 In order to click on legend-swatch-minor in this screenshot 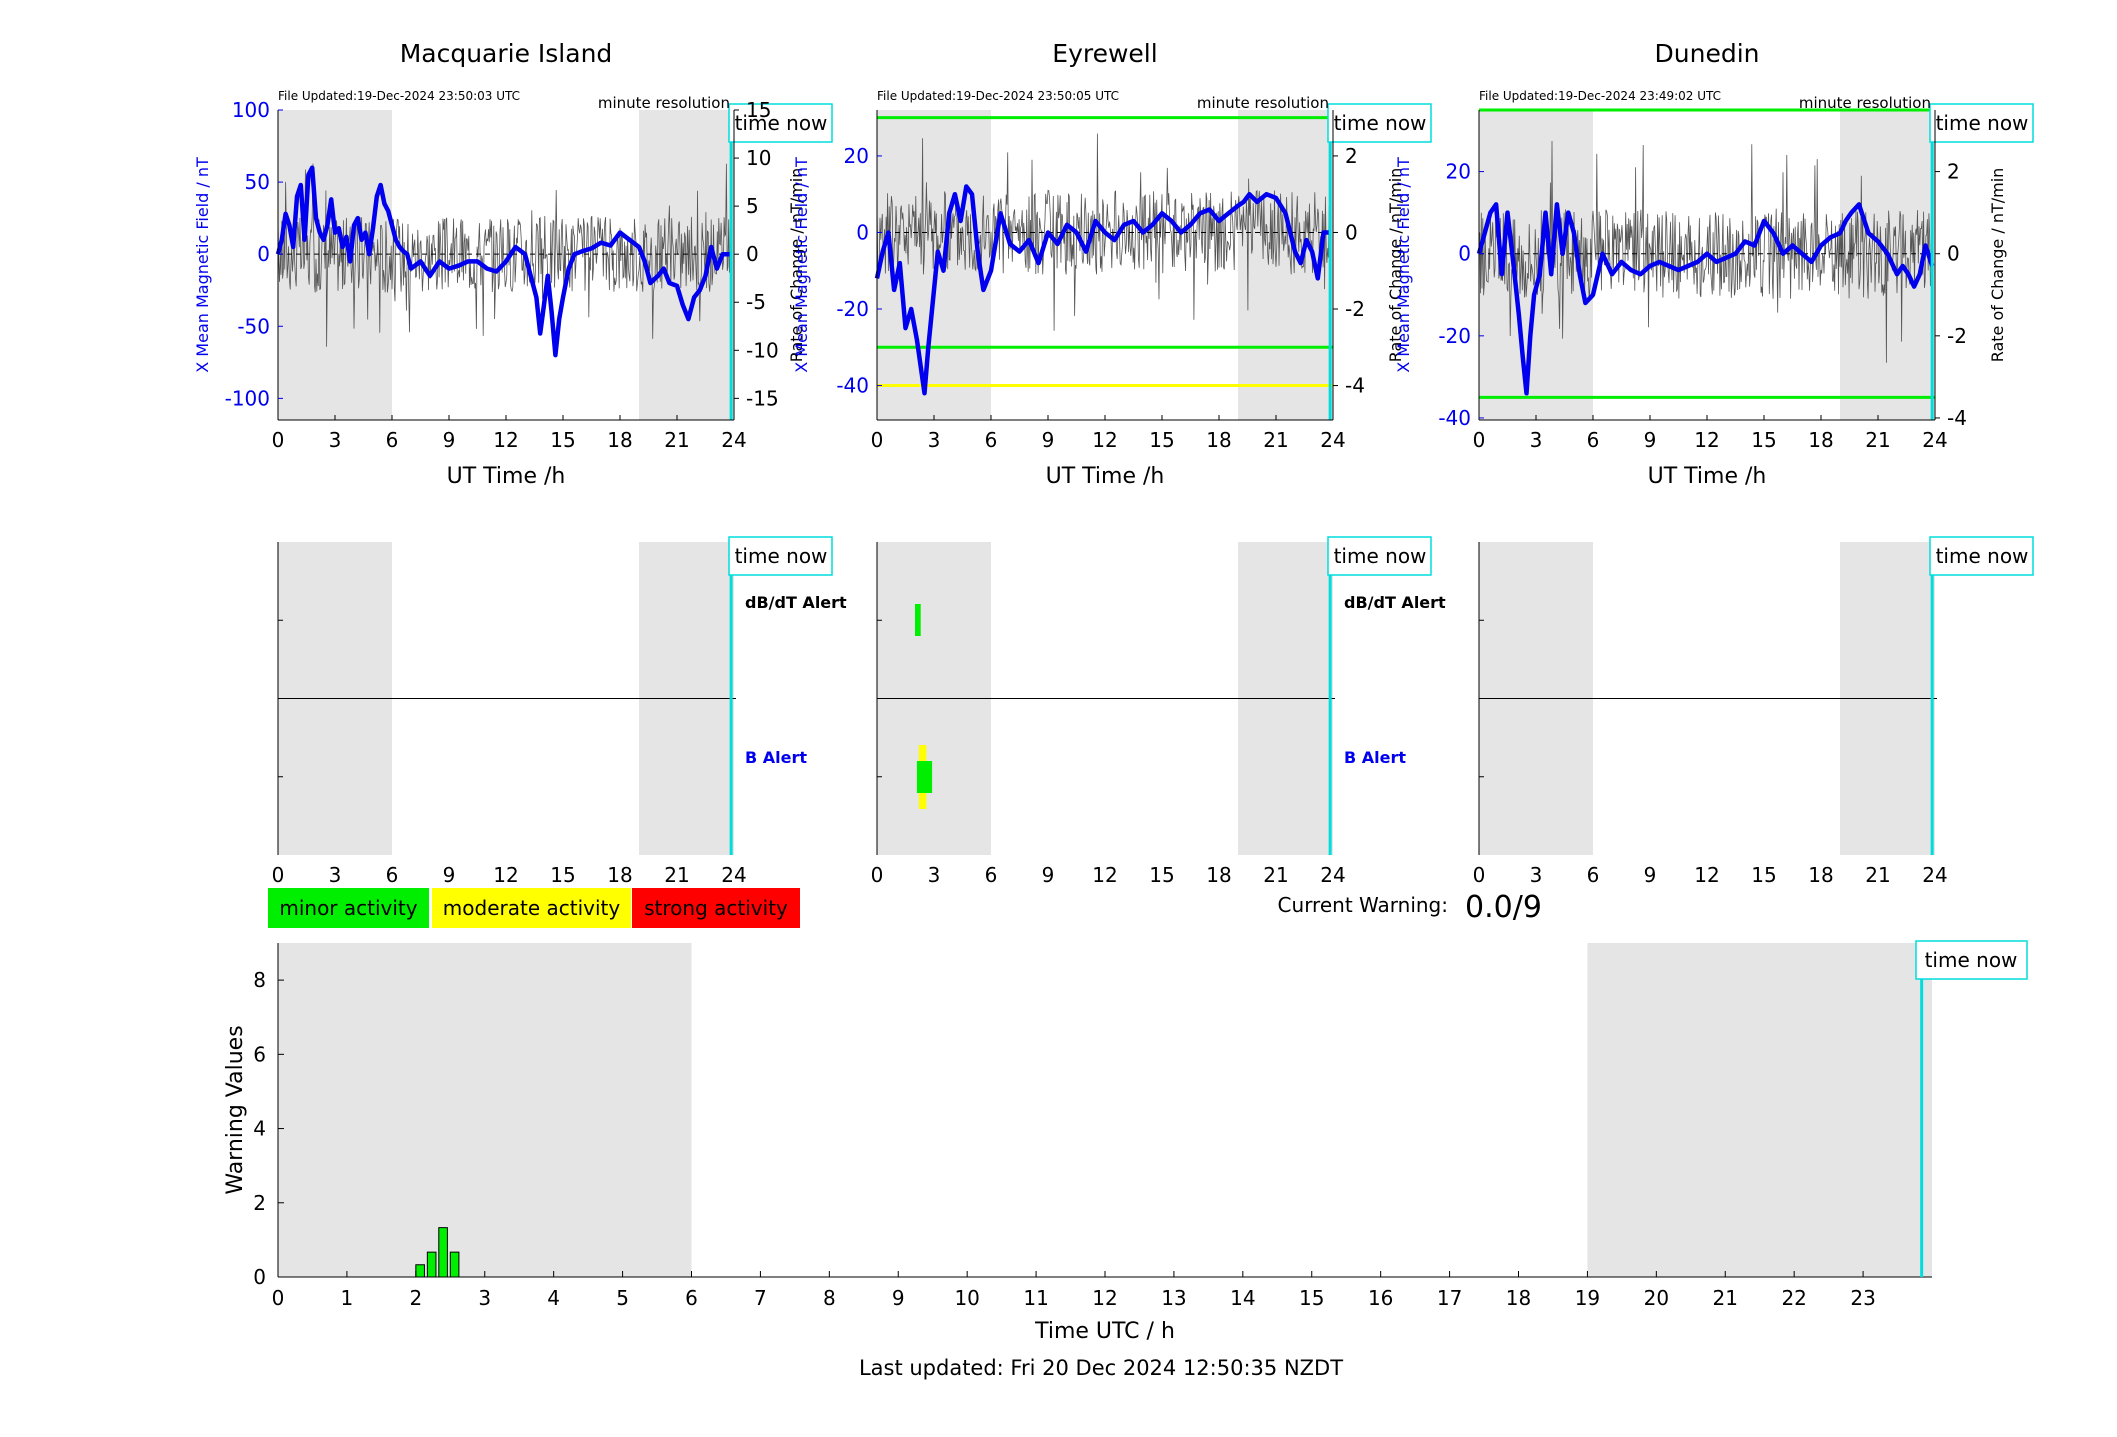, I will do `click(348, 908)`.